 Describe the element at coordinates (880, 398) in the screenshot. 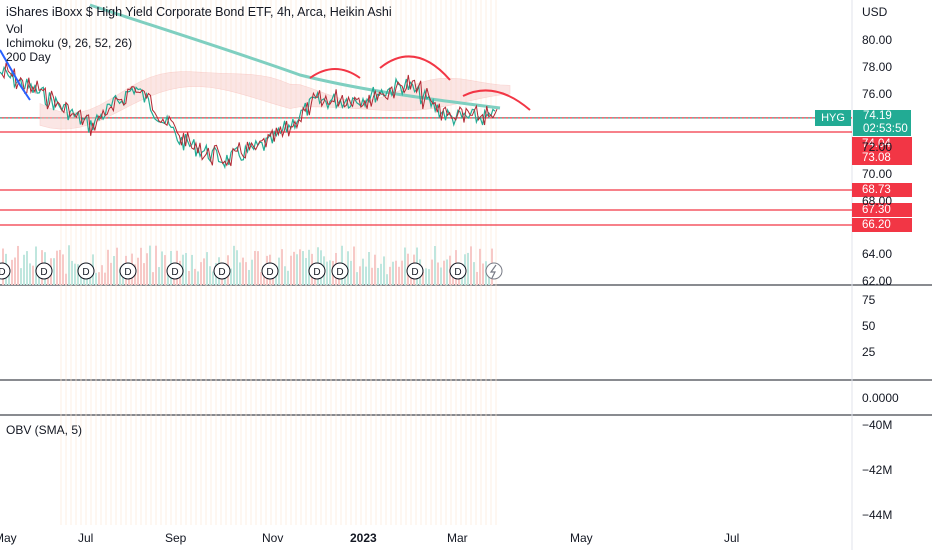

I see `mid-pane-tick-label: 0.0000` at that location.